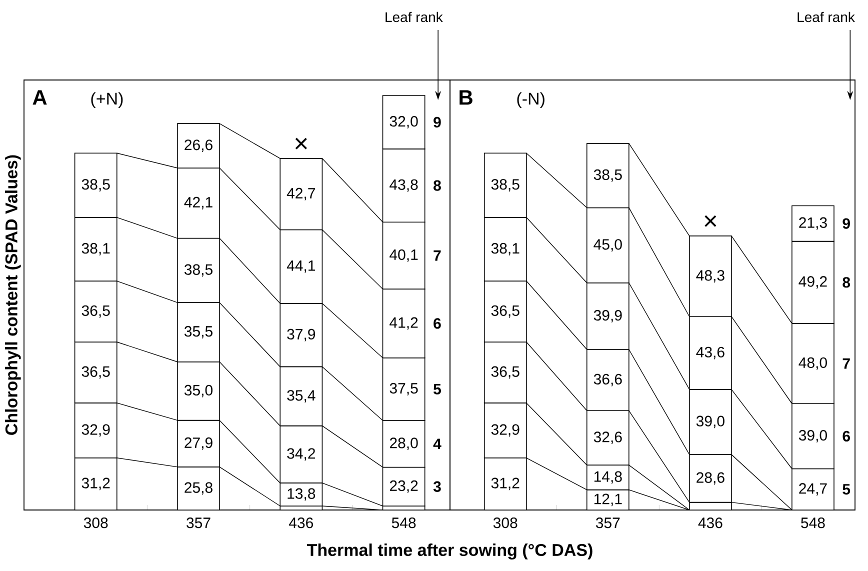 The width and height of the screenshot is (868, 571). Describe the element at coordinates (301, 266) in the screenshot. I see `data-label: 44,1` at that location.